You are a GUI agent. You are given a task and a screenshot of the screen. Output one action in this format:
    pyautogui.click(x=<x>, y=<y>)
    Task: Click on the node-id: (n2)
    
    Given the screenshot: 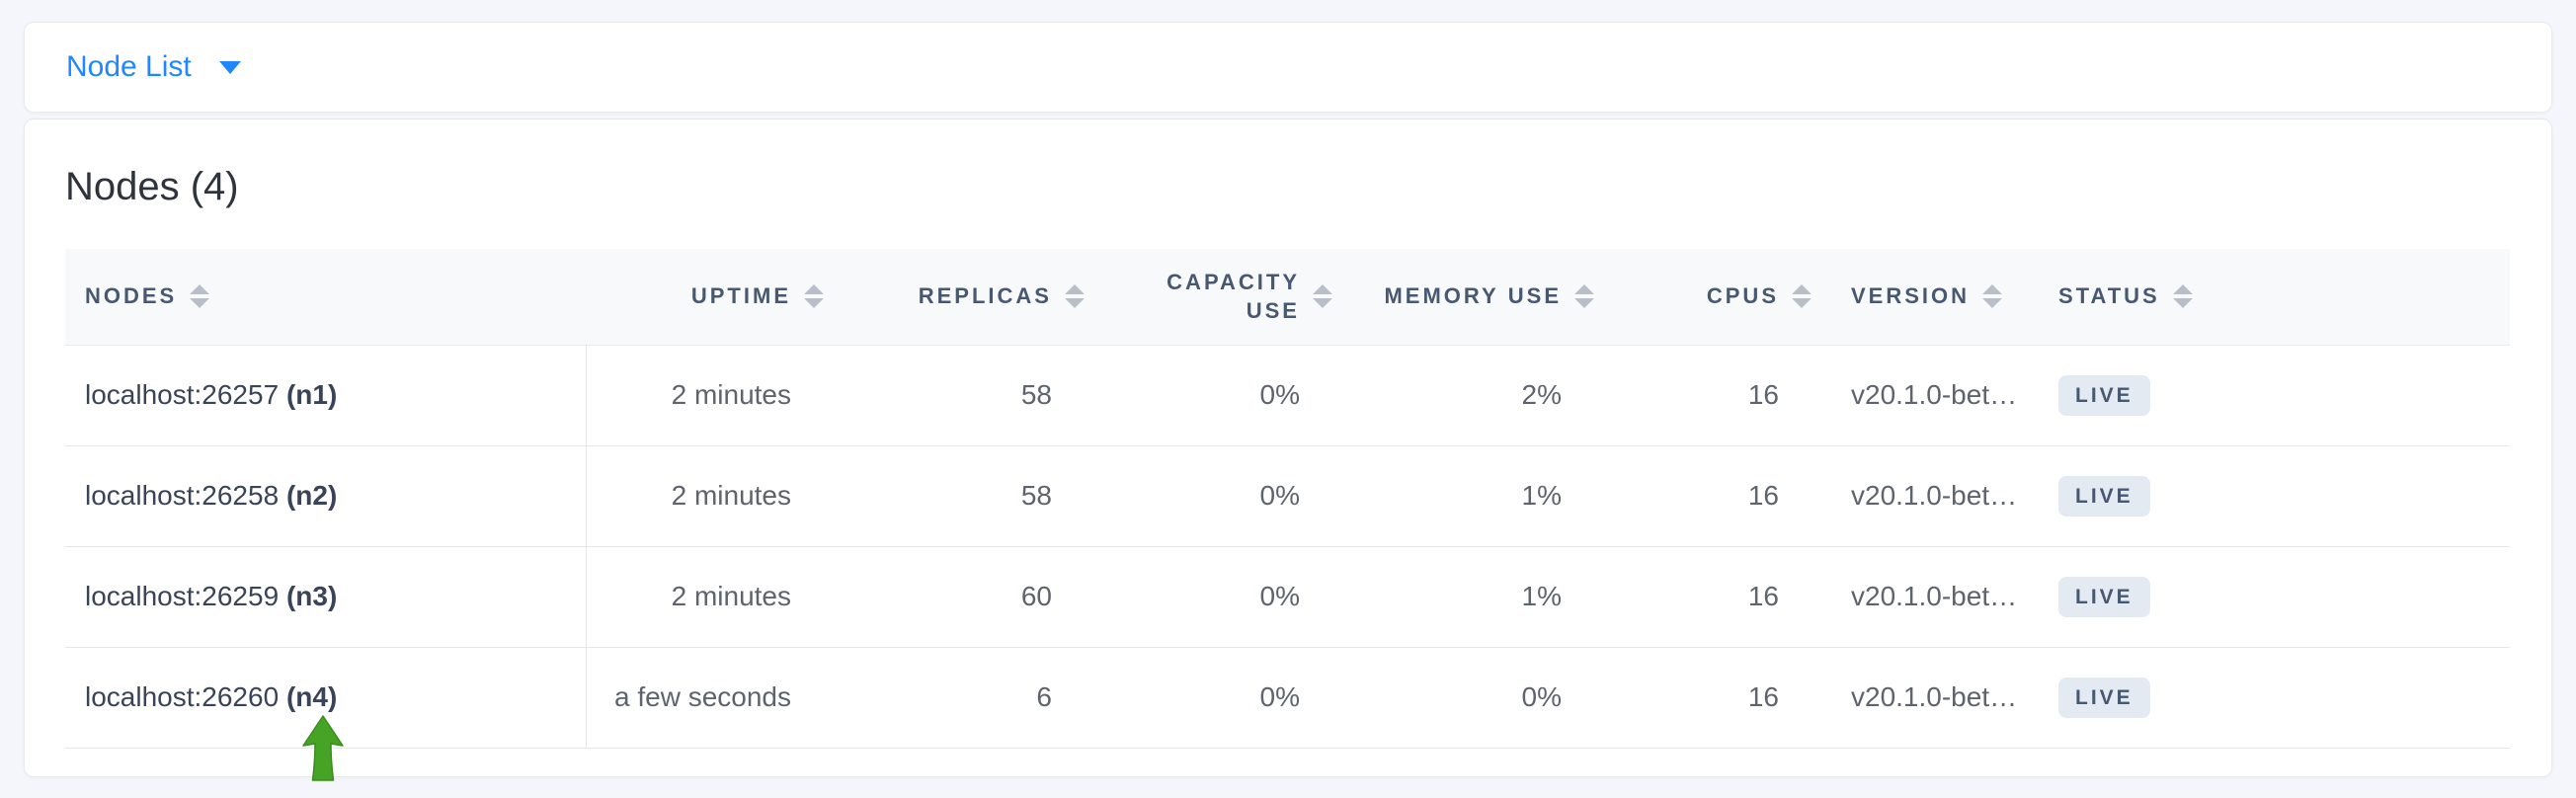 What is the action you would take?
    pyautogui.click(x=311, y=495)
    